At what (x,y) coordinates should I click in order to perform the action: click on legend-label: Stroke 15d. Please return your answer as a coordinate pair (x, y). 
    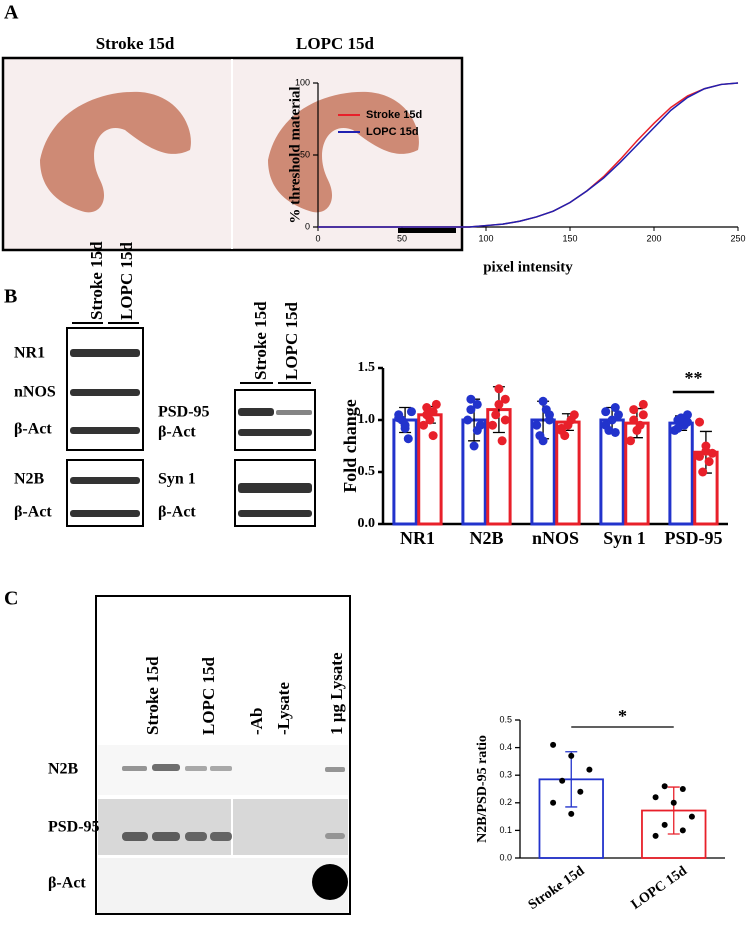
    Looking at the image, I should click on (394, 115).